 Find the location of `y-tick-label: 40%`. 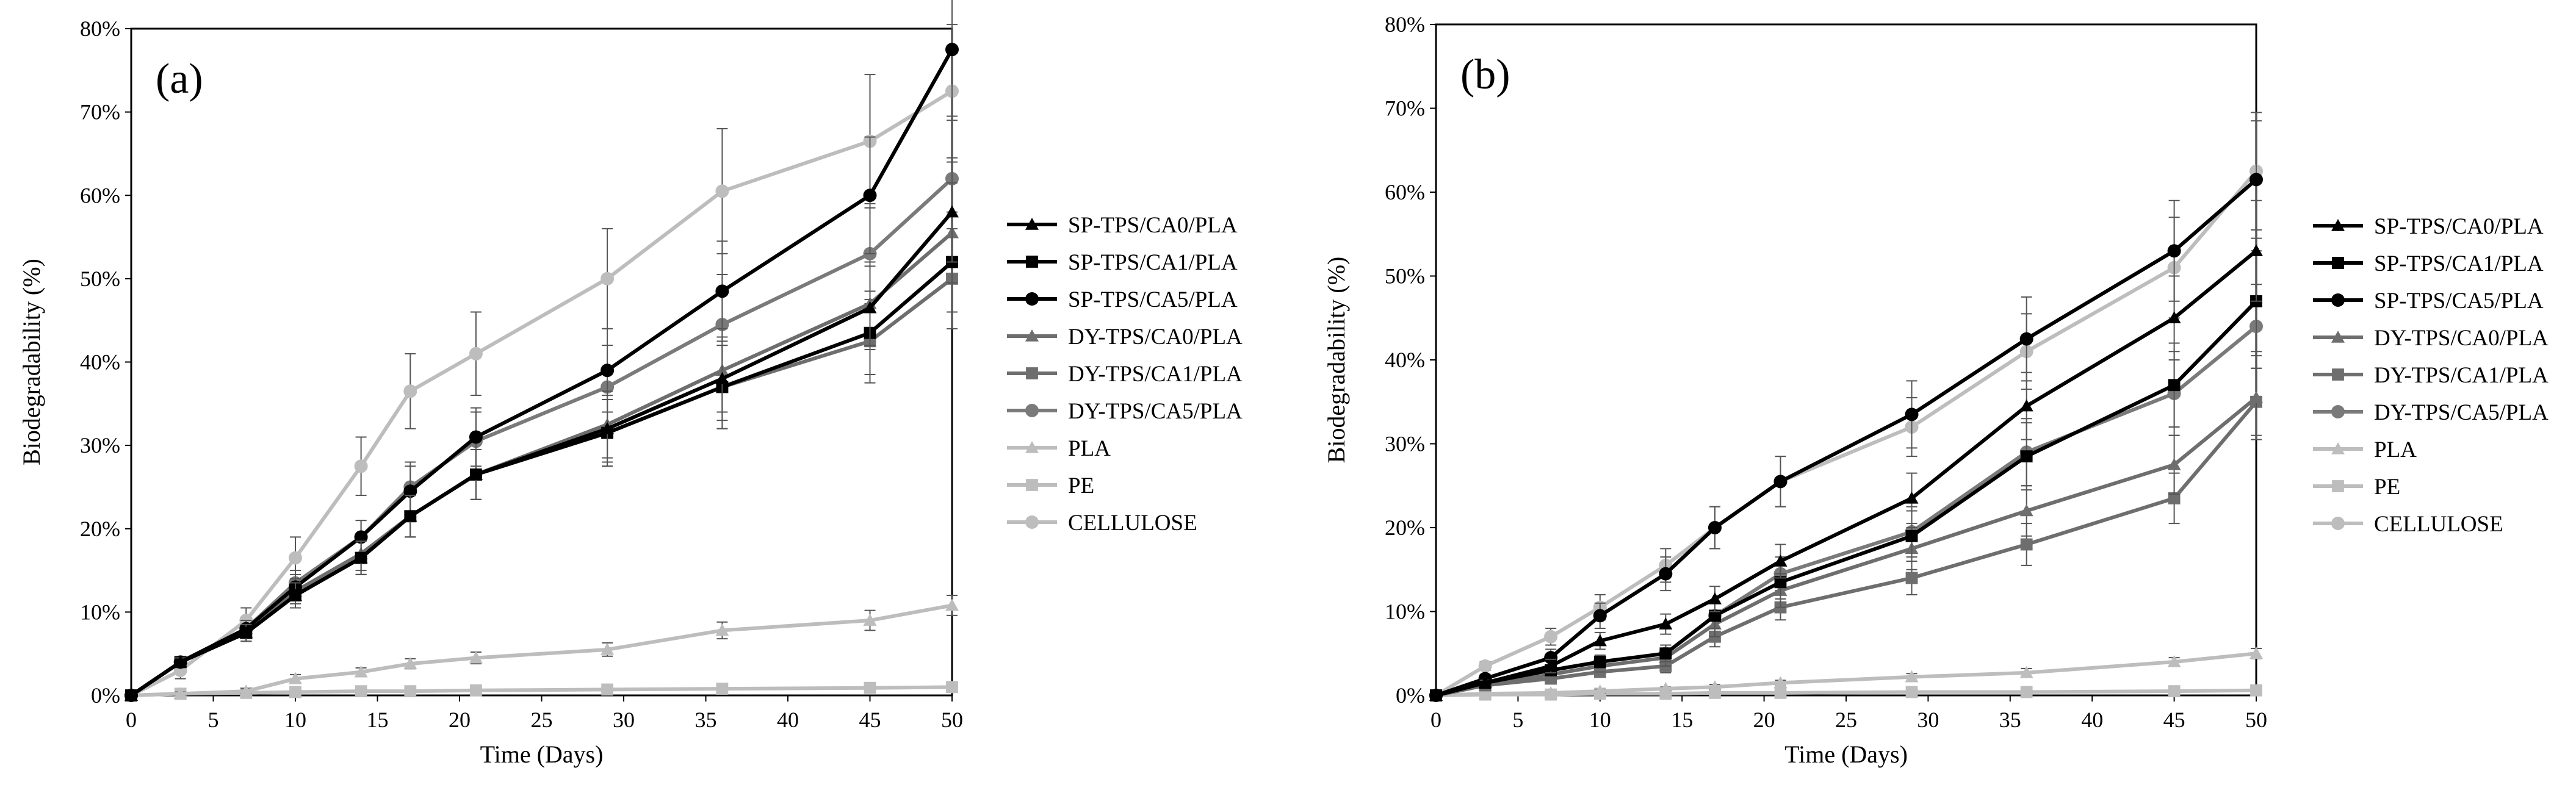

y-tick-label: 40% is located at coordinates (100, 362).